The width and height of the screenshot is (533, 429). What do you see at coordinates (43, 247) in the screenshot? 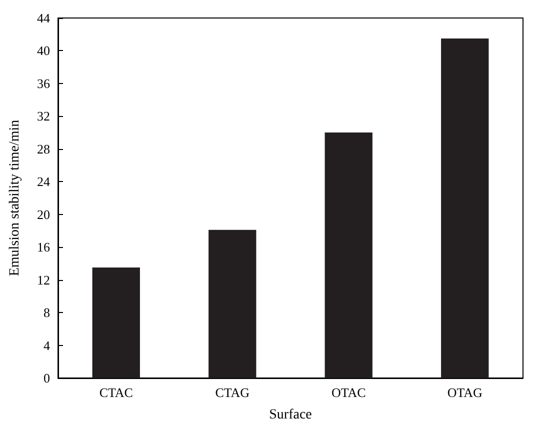
I see `y-tick-label: 16` at bounding box center [43, 247].